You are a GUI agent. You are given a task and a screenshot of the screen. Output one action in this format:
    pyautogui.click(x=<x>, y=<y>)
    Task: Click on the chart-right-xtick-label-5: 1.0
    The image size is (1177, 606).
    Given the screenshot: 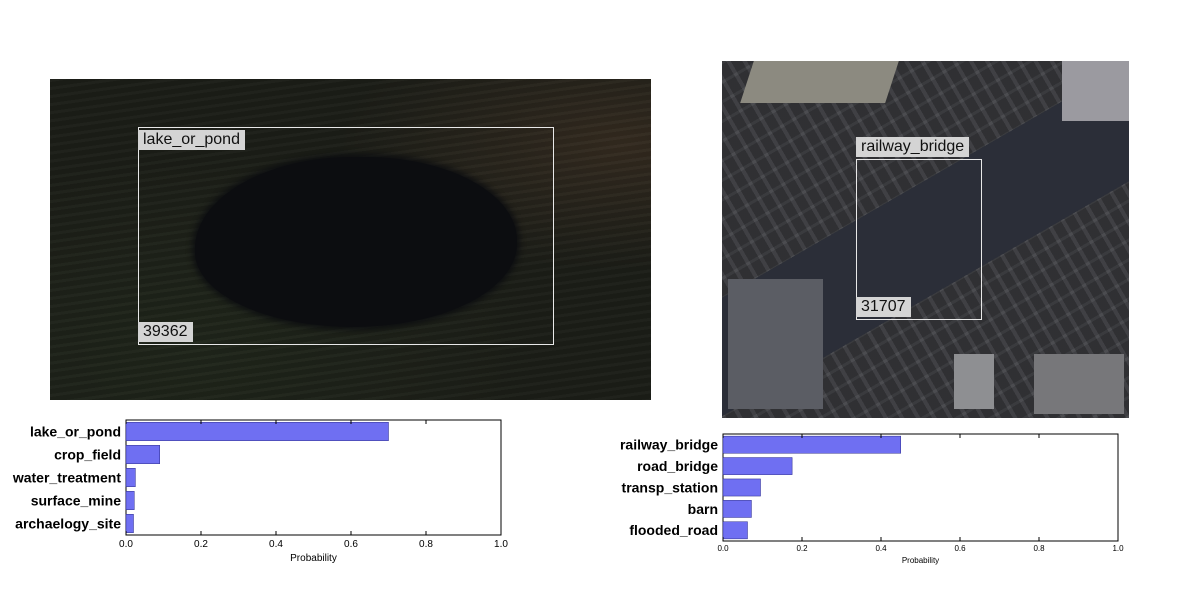 What is the action you would take?
    pyautogui.click(x=1118, y=548)
    